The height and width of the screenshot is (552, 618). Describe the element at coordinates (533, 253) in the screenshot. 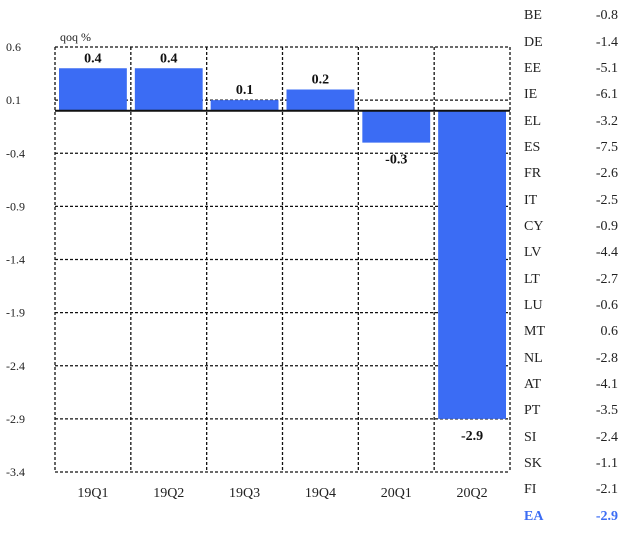

I see `country-code: LV` at that location.